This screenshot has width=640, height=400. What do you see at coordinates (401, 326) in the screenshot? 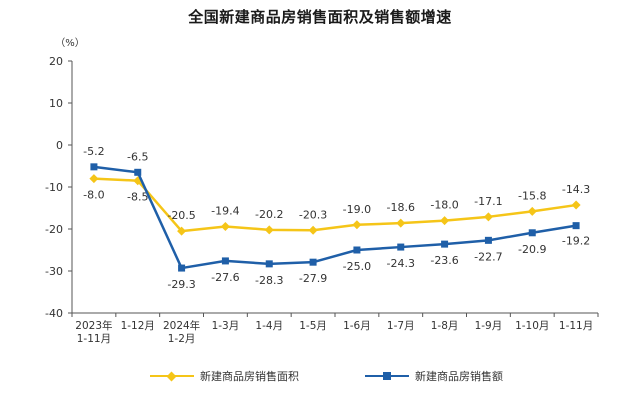
I see `x-tick-label: 1-7月` at bounding box center [401, 326].